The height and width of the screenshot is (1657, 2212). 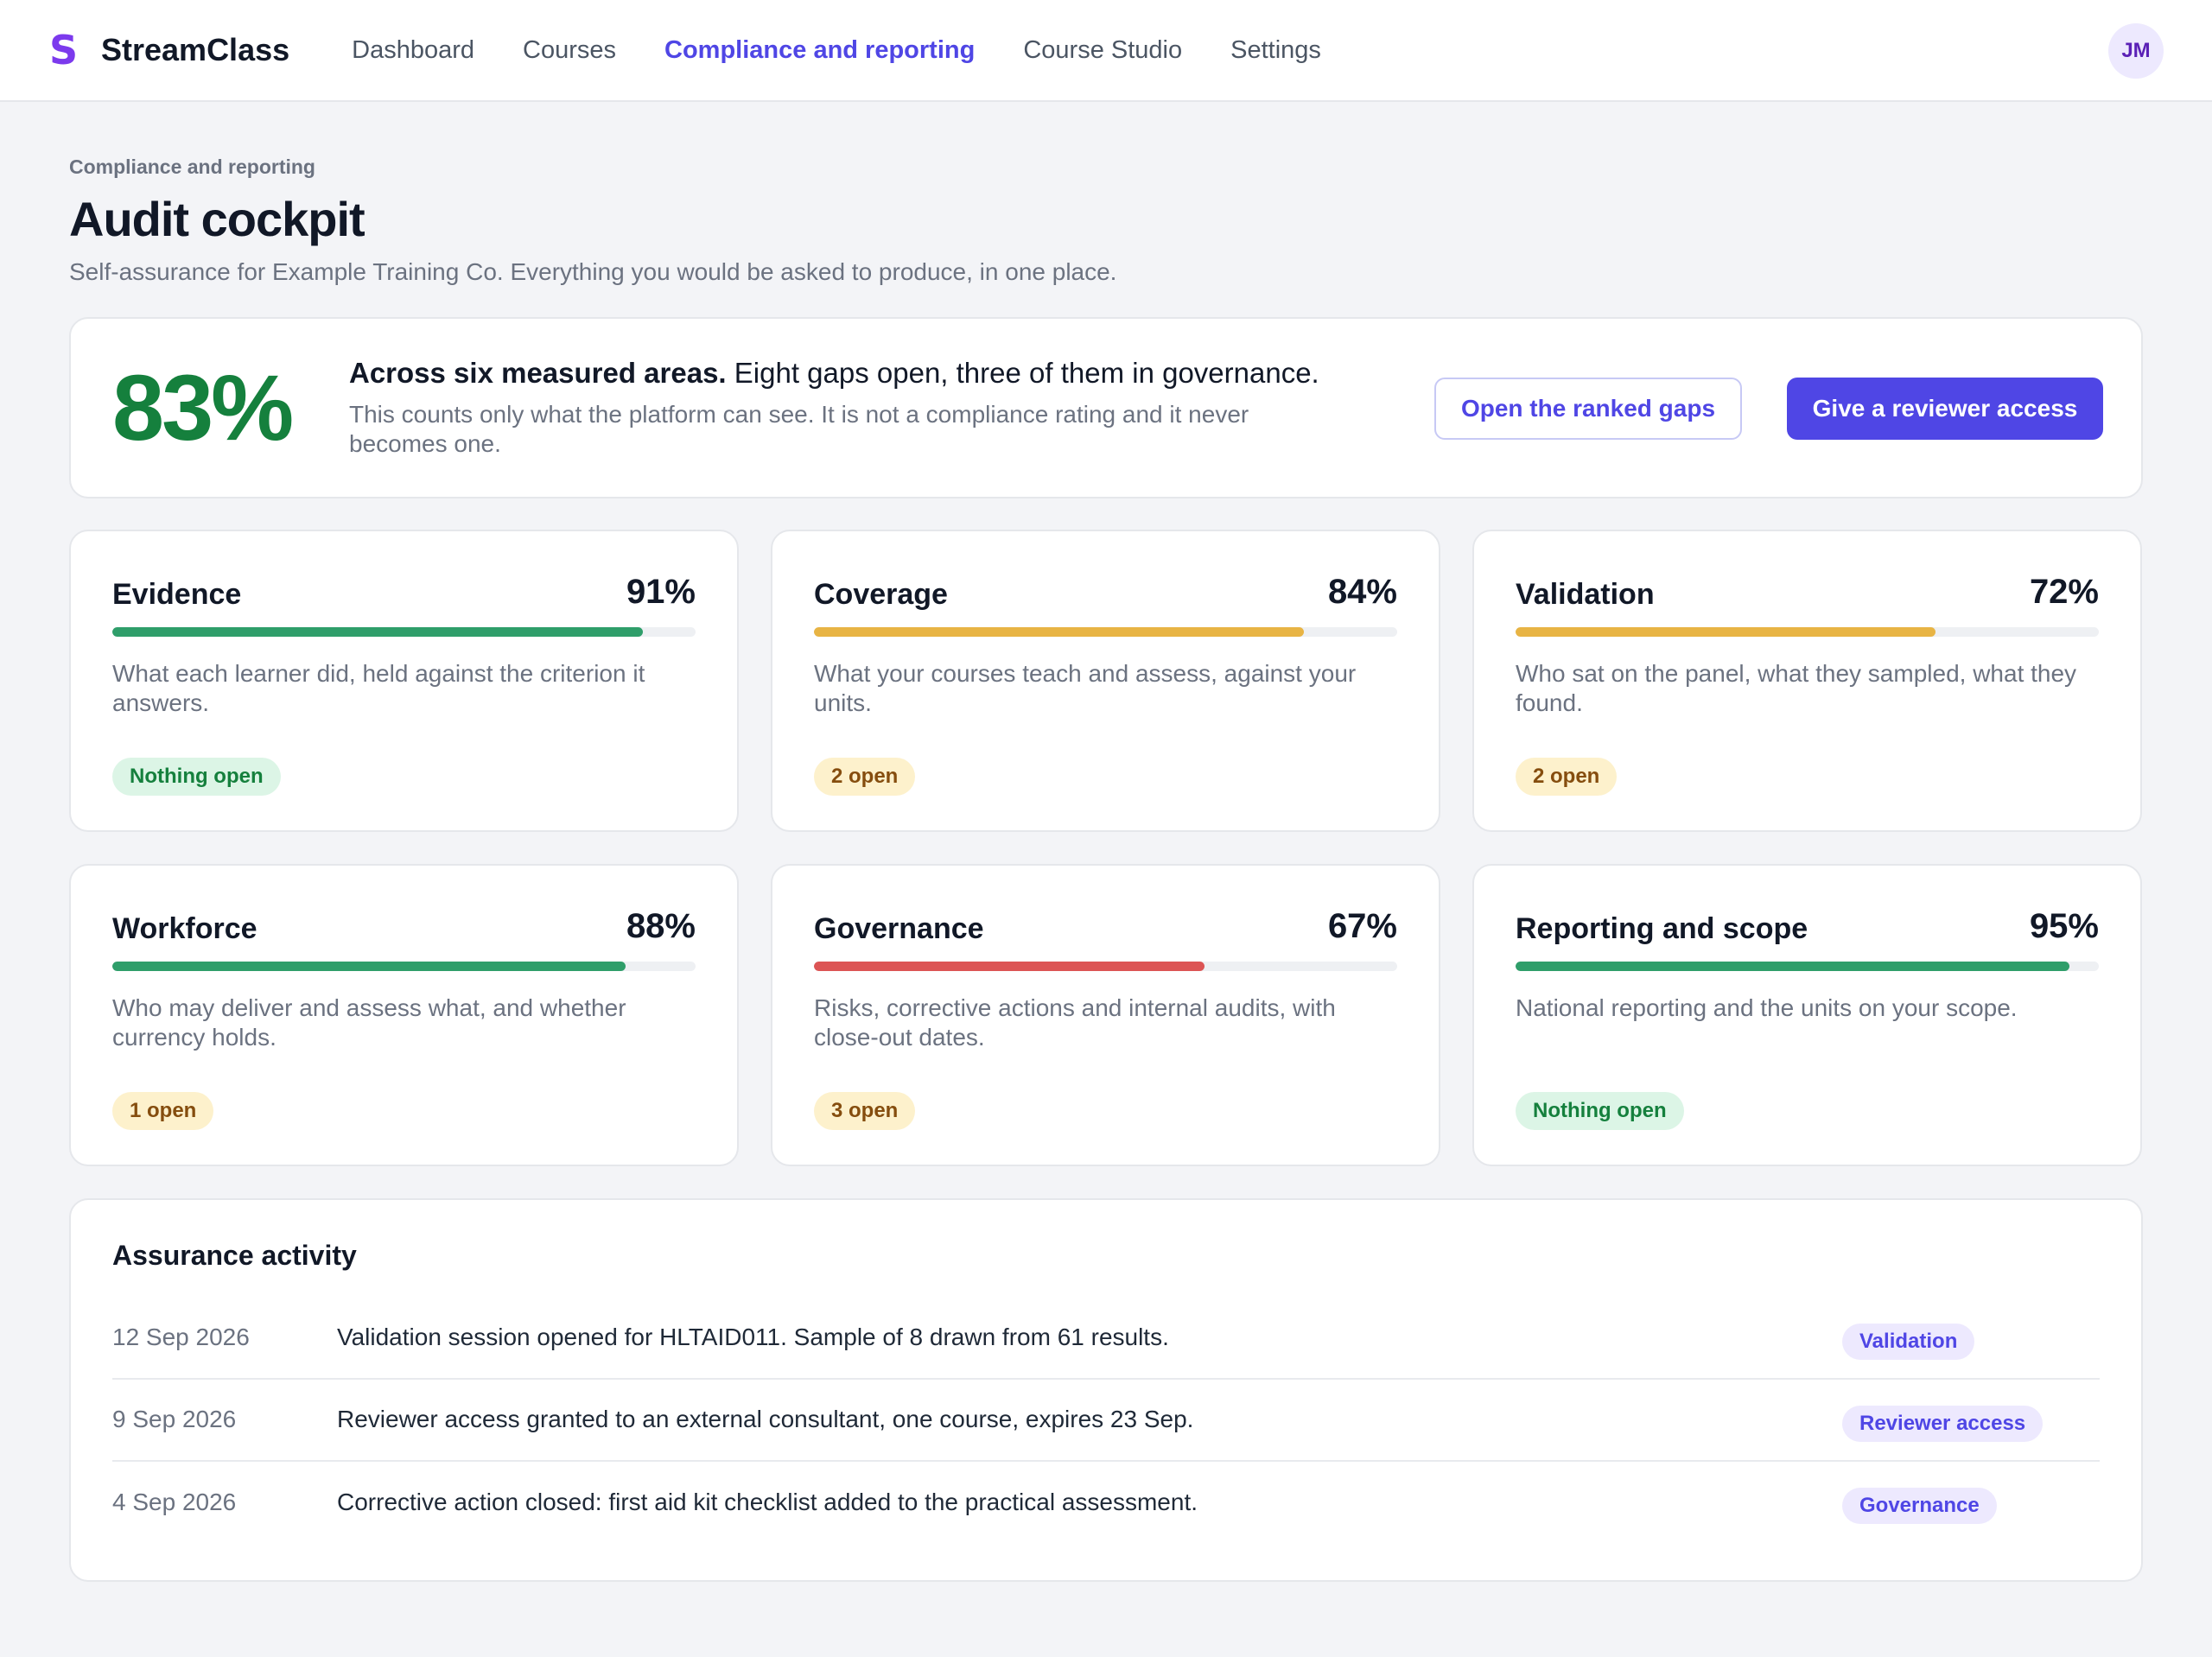 What do you see at coordinates (234, 1255) in the screenshot?
I see `activity-title: Assurance activity` at bounding box center [234, 1255].